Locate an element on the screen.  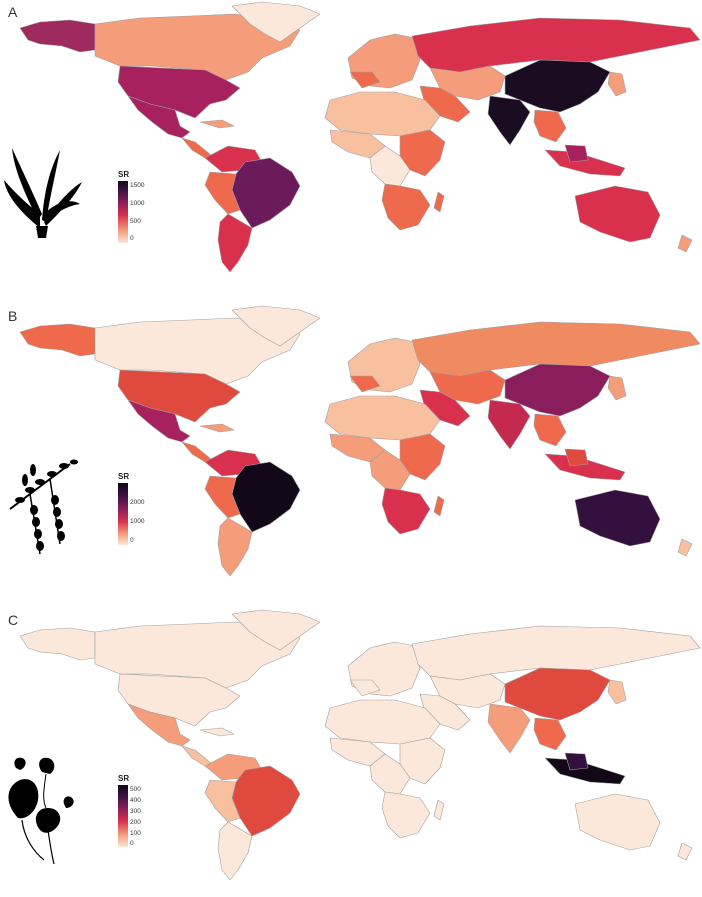
legend-tick: 400 is located at coordinates (135, 800).